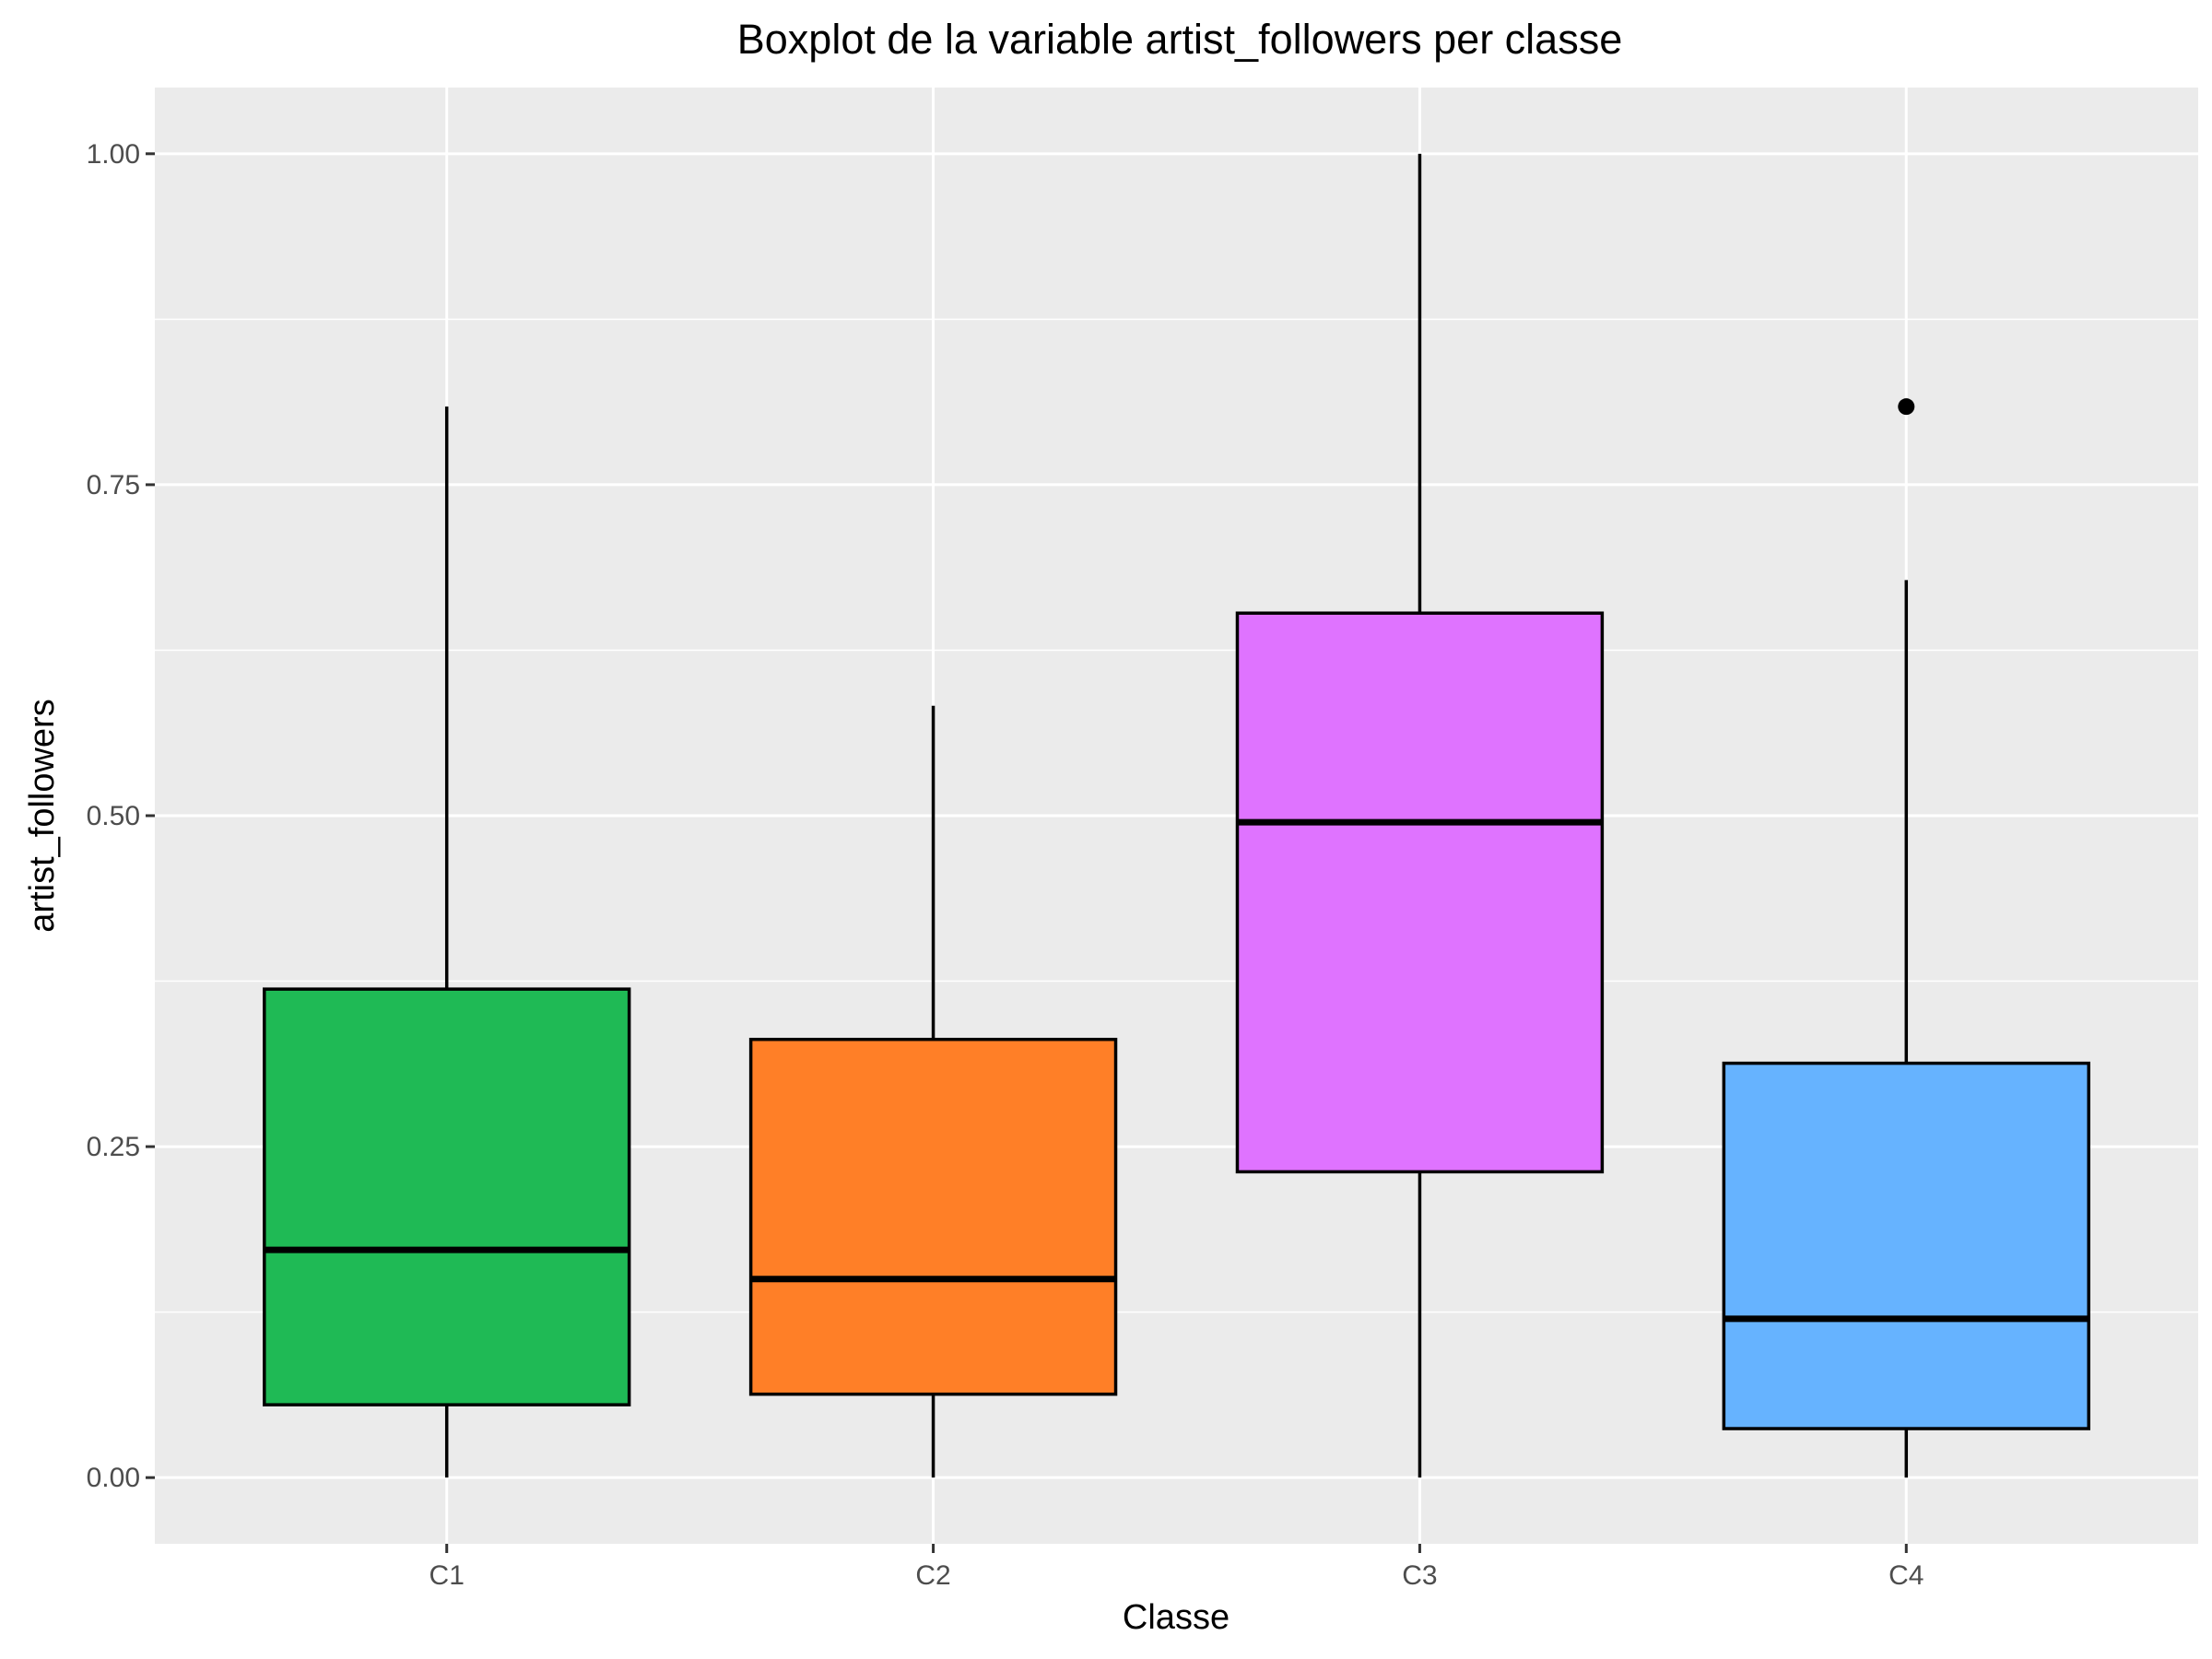 This screenshot has width=2212, height=1659. What do you see at coordinates (447, 1575) in the screenshot?
I see `x-tick-label: C1` at bounding box center [447, 1575].